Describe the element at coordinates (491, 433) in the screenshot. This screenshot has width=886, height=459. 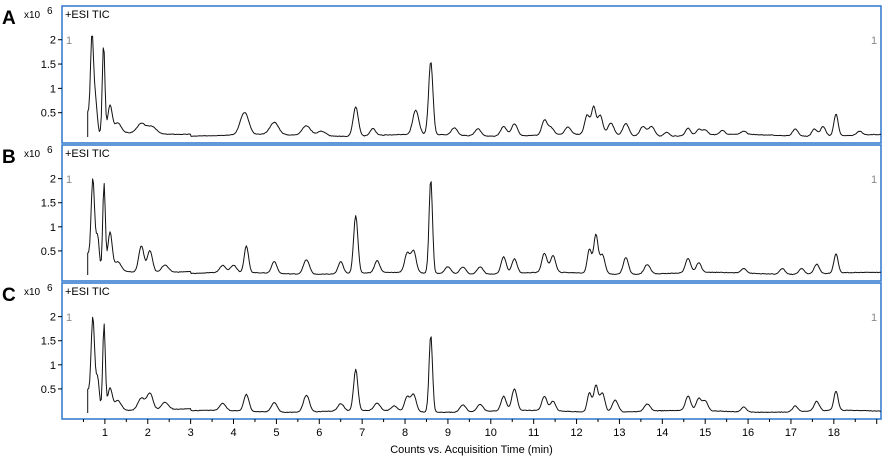
I see `x-tick-label: 10` at that location.